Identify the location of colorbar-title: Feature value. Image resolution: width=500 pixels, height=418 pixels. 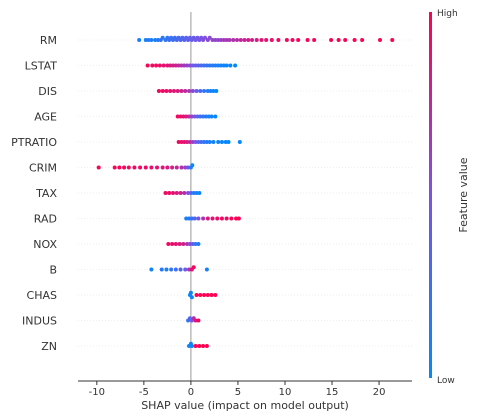
(463, 194).